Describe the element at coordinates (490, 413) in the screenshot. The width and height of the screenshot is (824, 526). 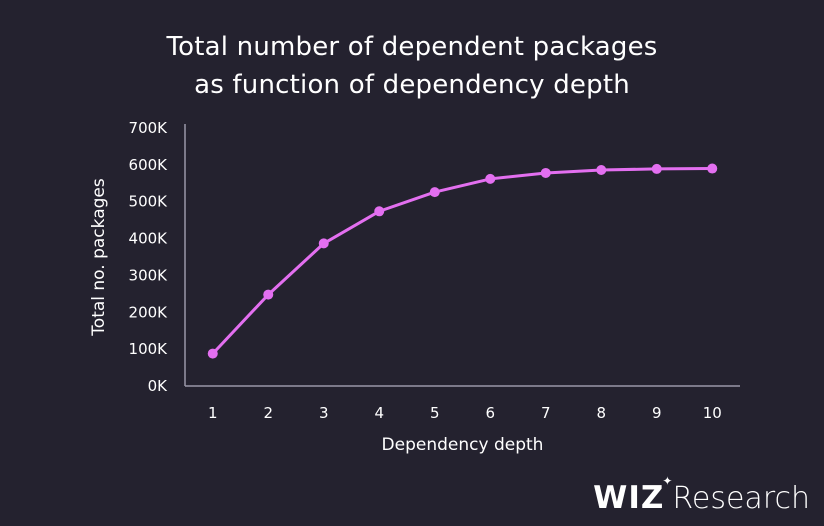
I see `x-tick-label: 6` at that location.